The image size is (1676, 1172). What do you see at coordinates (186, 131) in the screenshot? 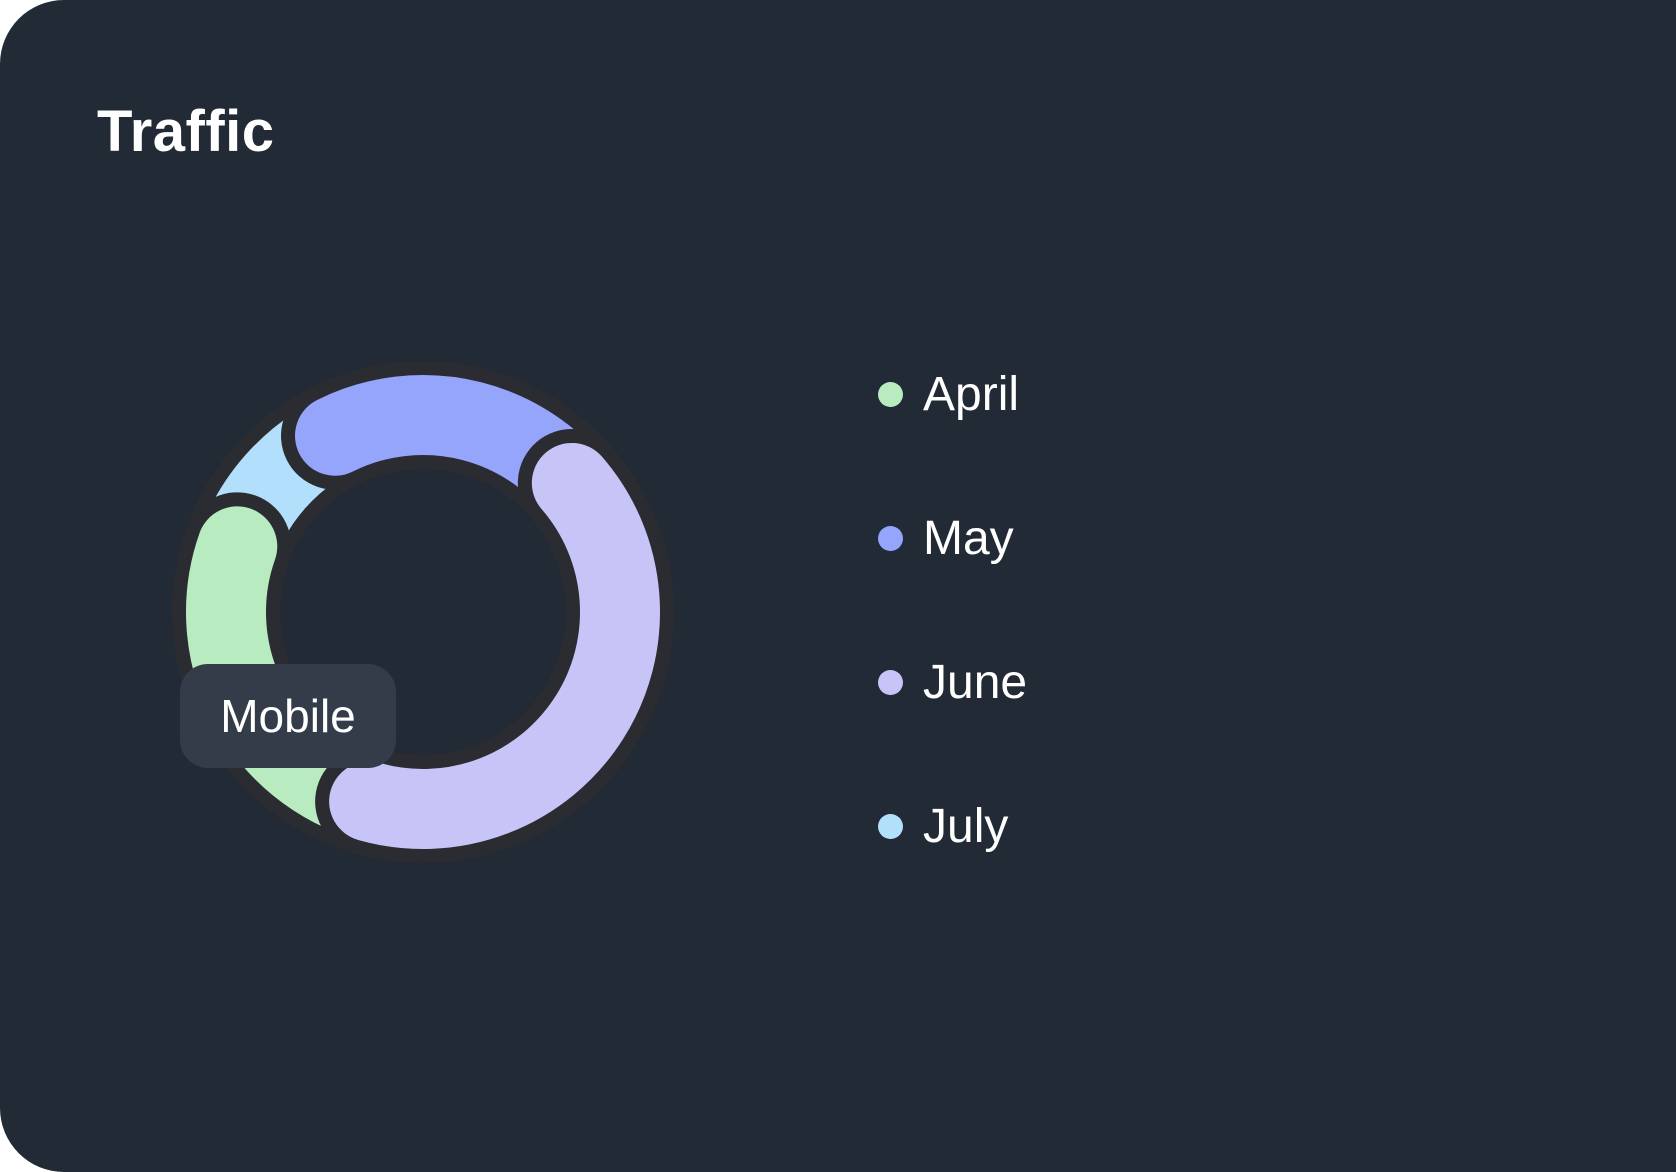
I see `chart-title: Traffic` at bounding box center [186, 131].